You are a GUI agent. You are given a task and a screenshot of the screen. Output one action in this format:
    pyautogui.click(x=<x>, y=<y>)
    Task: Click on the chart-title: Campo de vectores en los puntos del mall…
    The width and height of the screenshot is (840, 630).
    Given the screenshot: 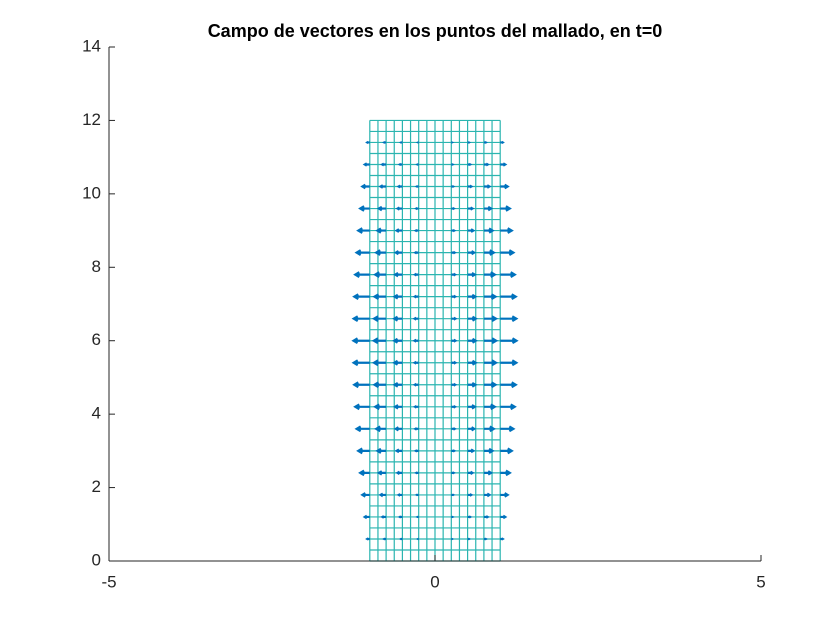 What is the action you would take?
    pyautogui.click(x=435, y=31)
    